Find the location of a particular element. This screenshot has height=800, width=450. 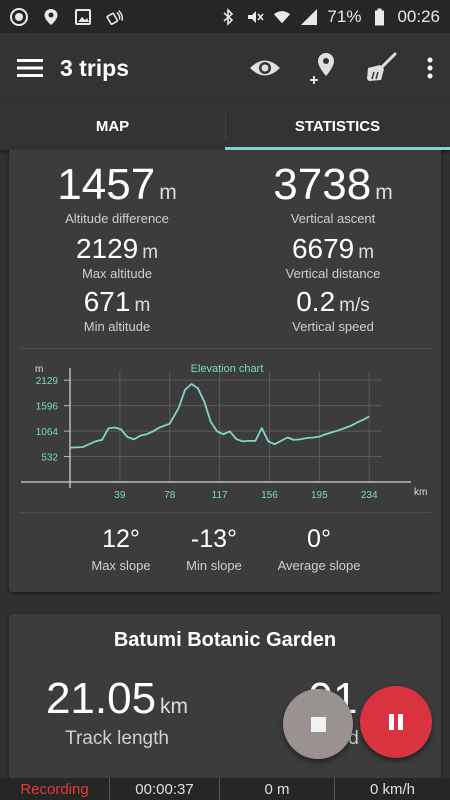

status-bar: 71% 00:26 is located at coordinates (225, 16).